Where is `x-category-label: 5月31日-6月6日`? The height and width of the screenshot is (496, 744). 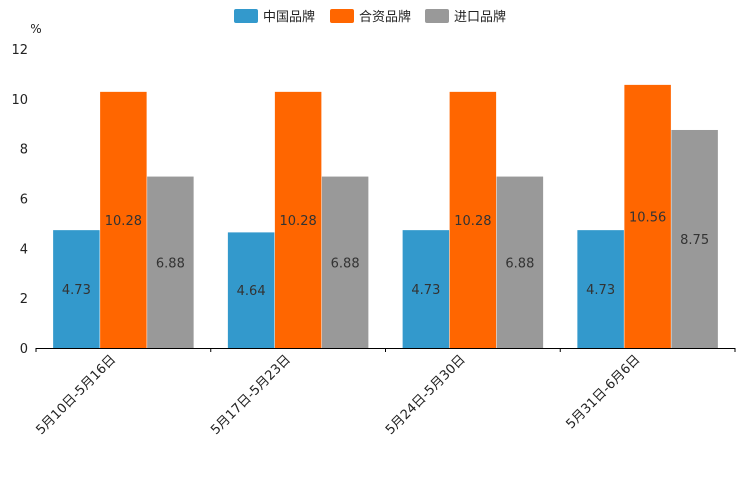
x-category-label: 5月31日-6月6日 is located at coordinates (604, 392).